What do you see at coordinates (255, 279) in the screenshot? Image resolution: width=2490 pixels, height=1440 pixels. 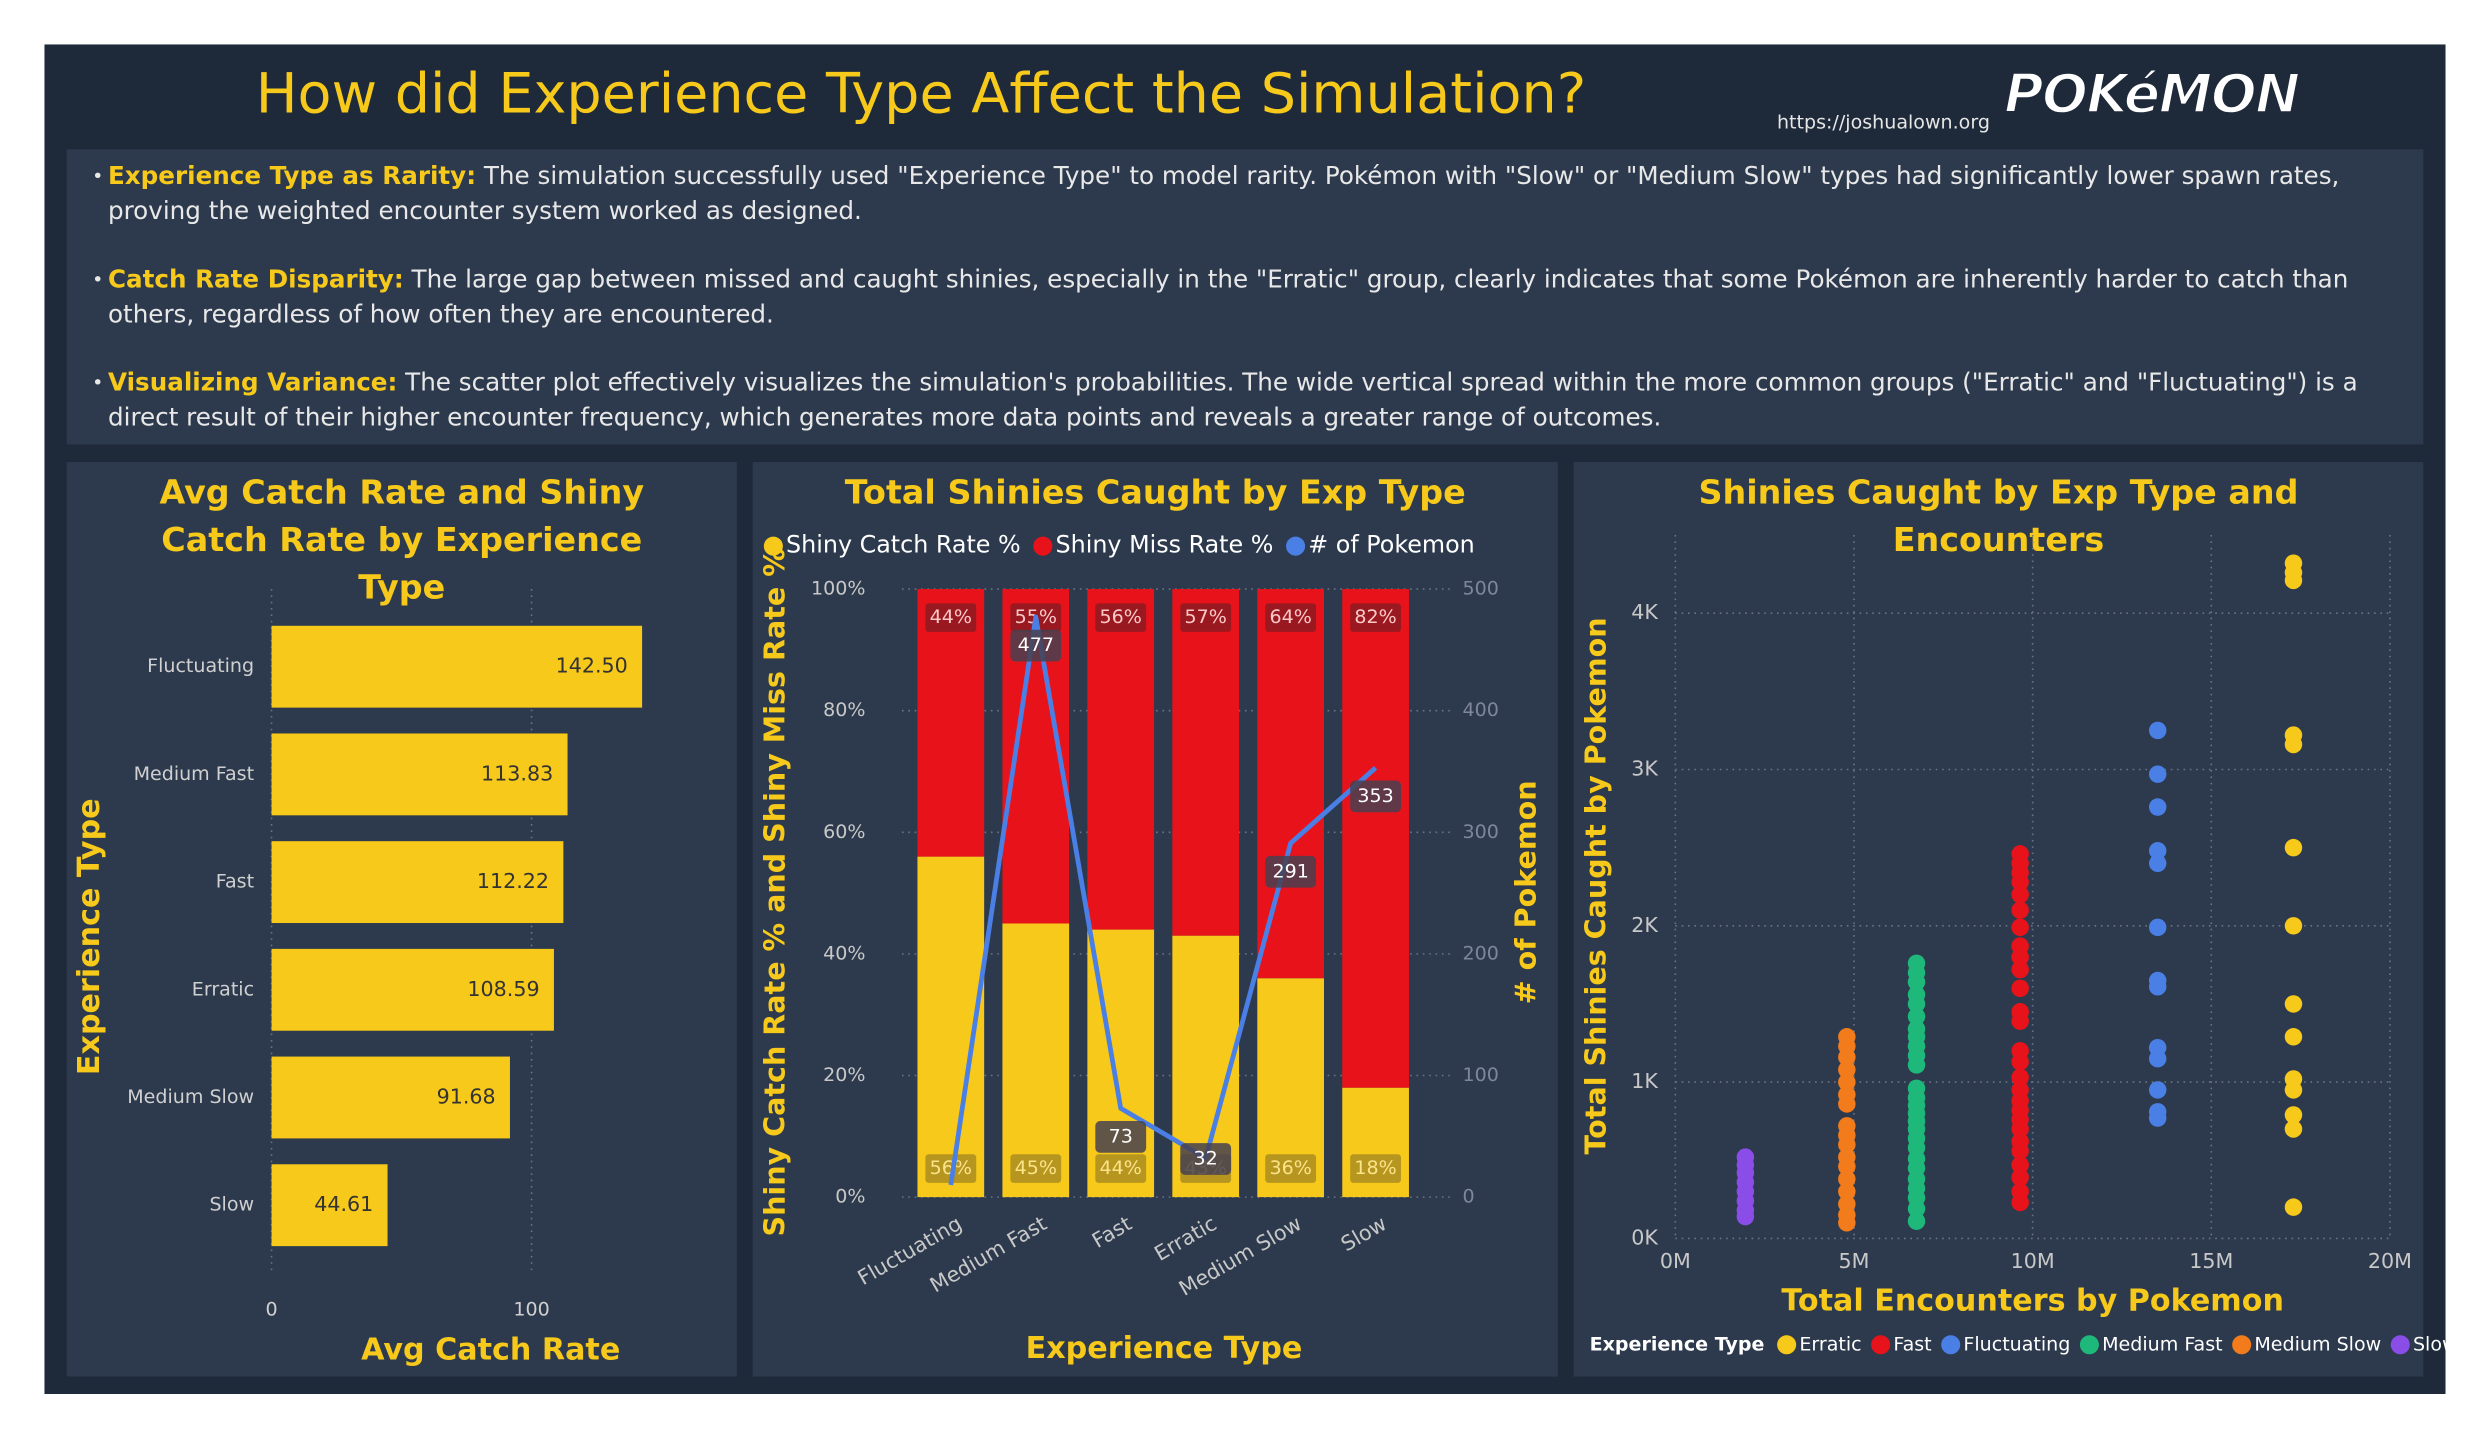 I see `bullet-label: Catch Rate Disparity:` at bounding box center [255, 279].